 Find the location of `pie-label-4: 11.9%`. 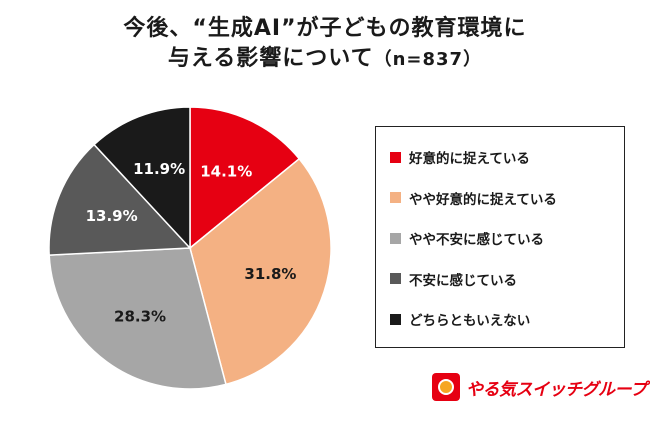

pie-label-4: 11.9% is located at coordinates (159, 169).